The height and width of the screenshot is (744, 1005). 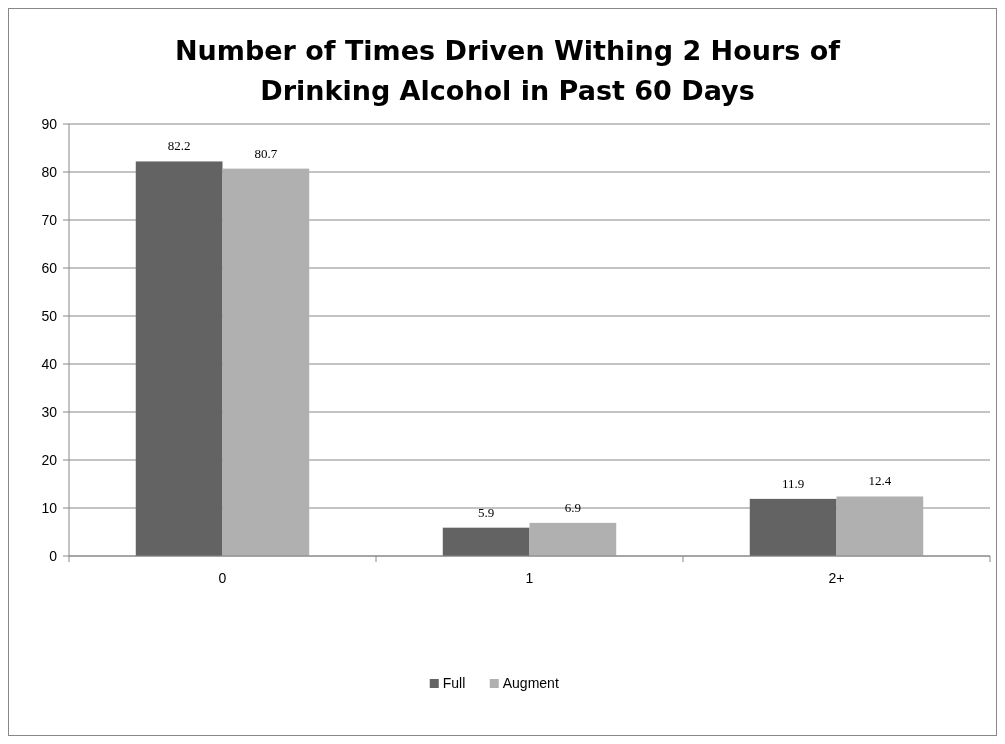 I want to click on y-tick-label: 50, so click(x=49, y=316).